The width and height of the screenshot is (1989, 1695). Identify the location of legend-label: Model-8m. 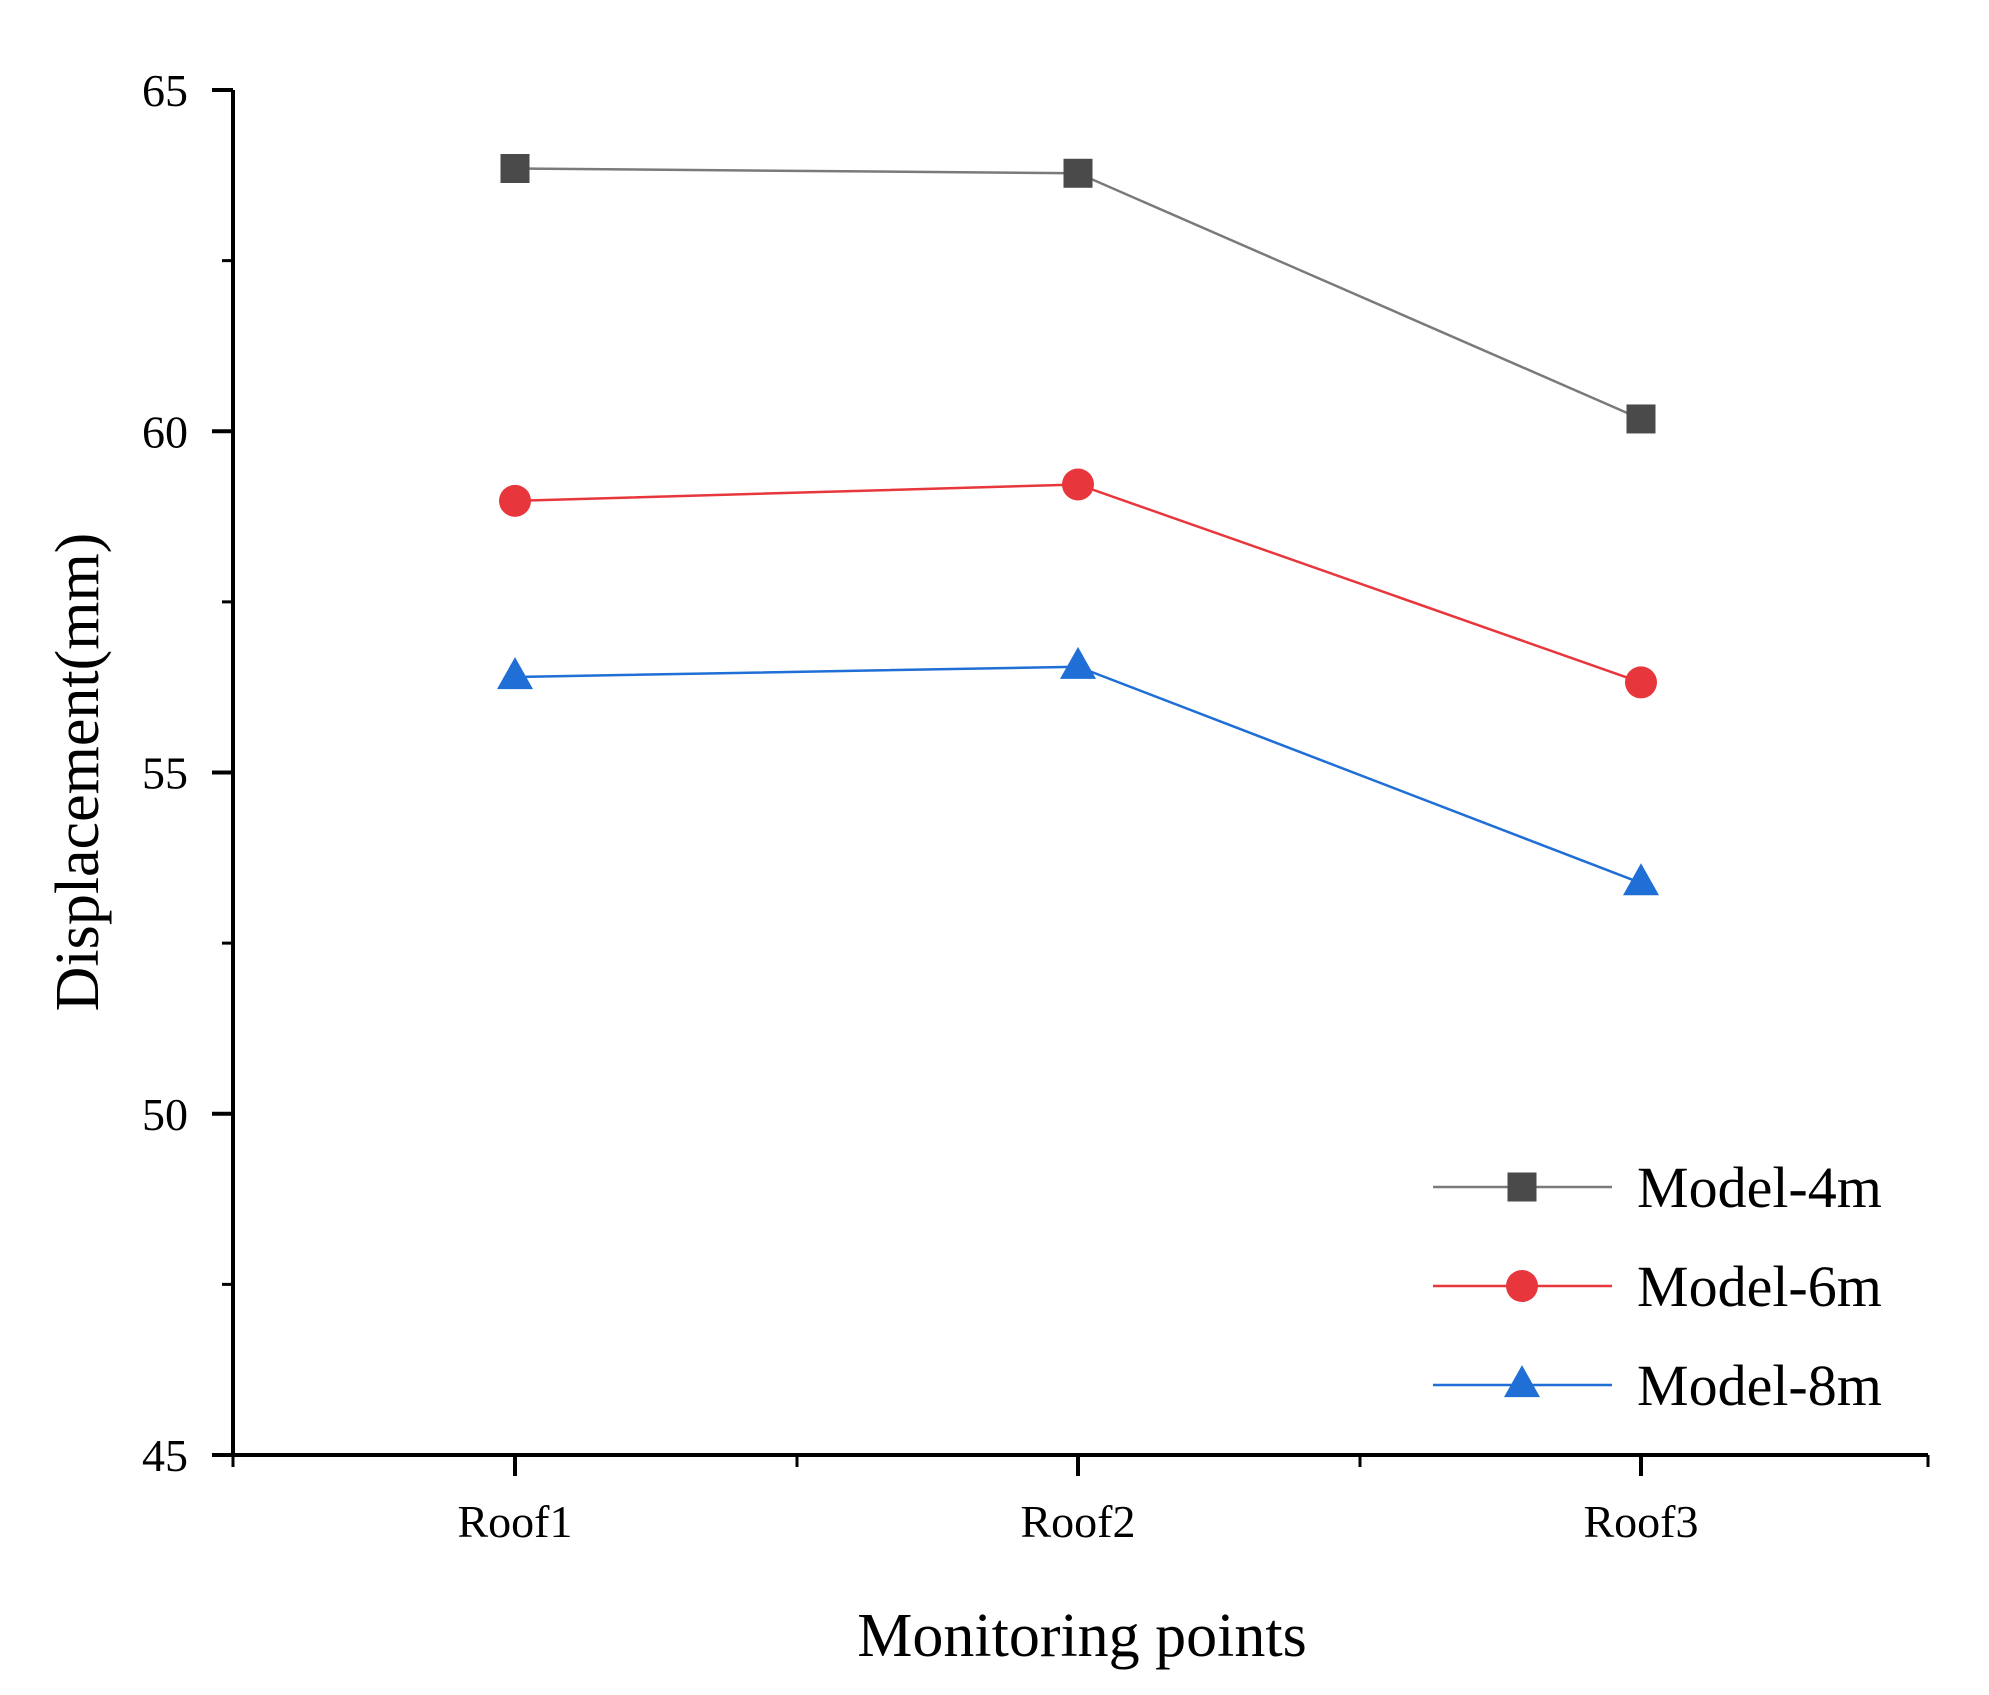
(1759, 1385).